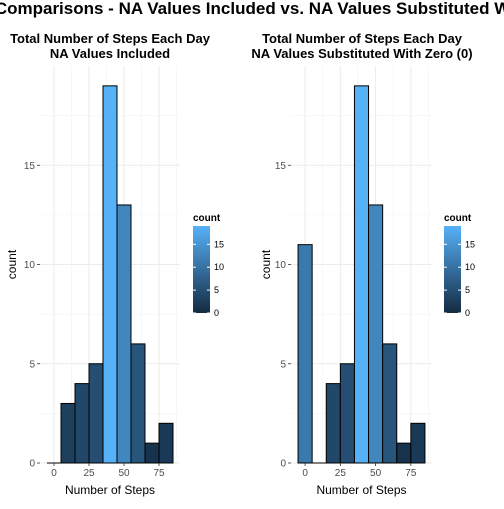 The height and width of the screenshot is (509, 504). I want to click on chart-subtitle: NA Values Substituted With Zero (0), so click(361, 53).